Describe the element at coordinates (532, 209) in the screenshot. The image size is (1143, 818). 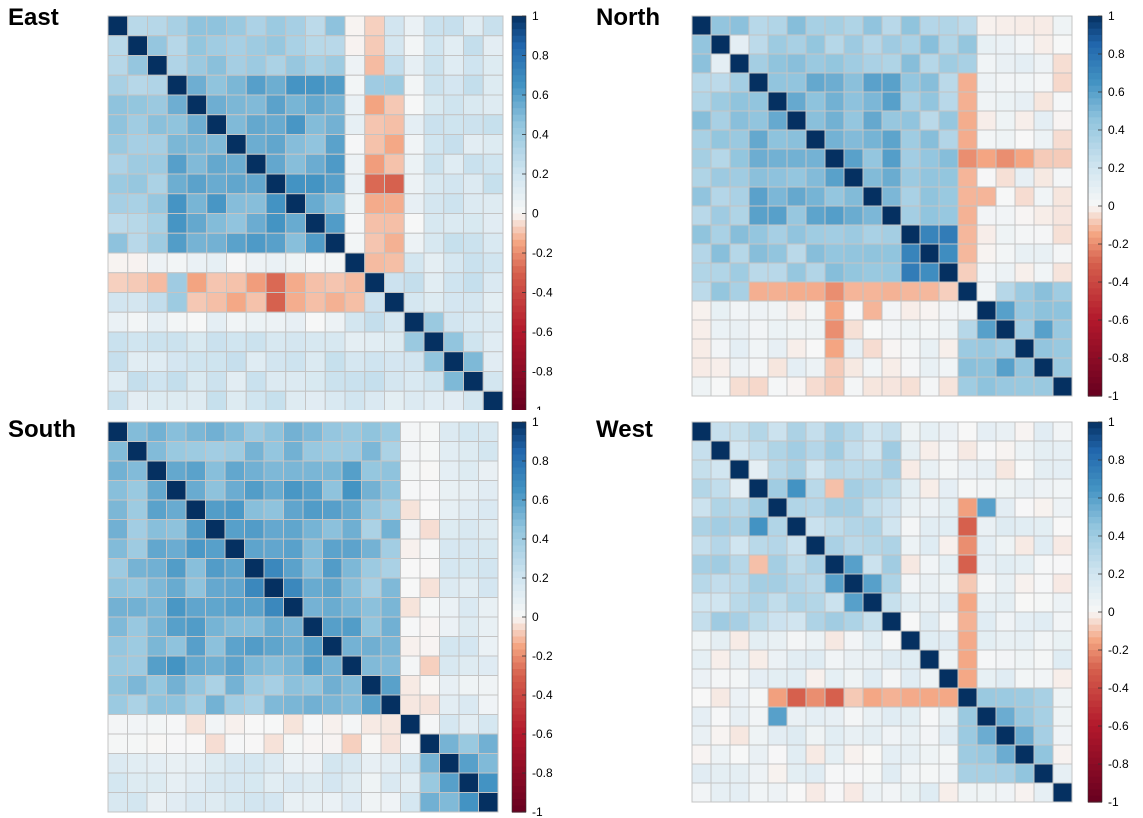
I see `colorbar: 10.80.60.40.20-0.2-0.4-0.6-0.8-1` at that location.